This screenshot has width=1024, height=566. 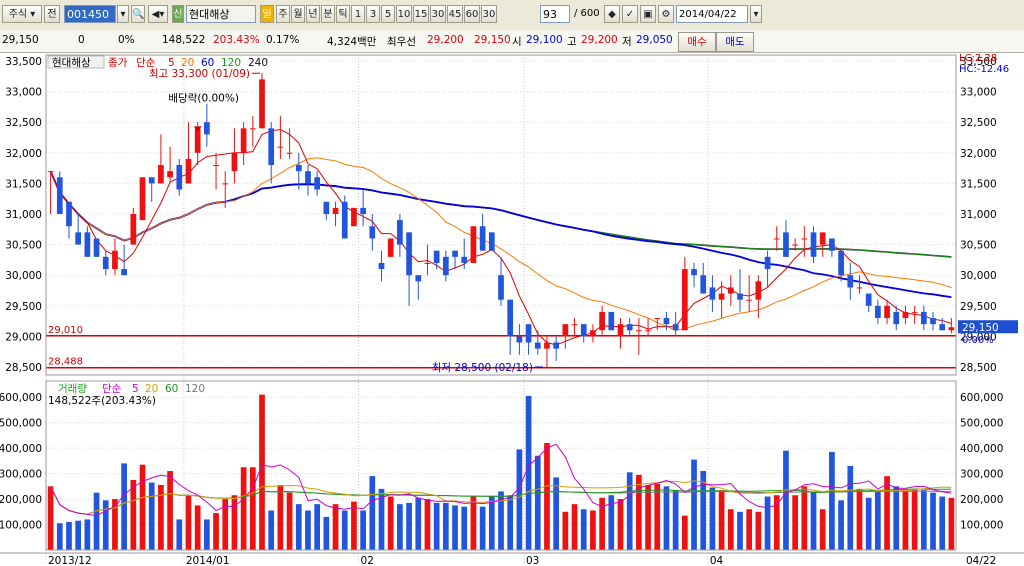 I want to click on period-button-4: 틱, so click(x=343, y=14).